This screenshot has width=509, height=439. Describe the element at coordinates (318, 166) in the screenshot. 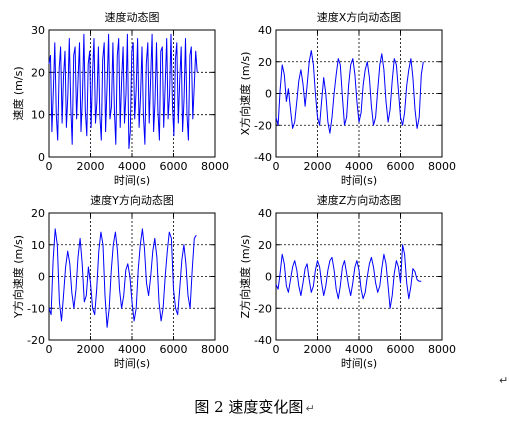

I see `chart2-x-tick-label: 2000` at that location.